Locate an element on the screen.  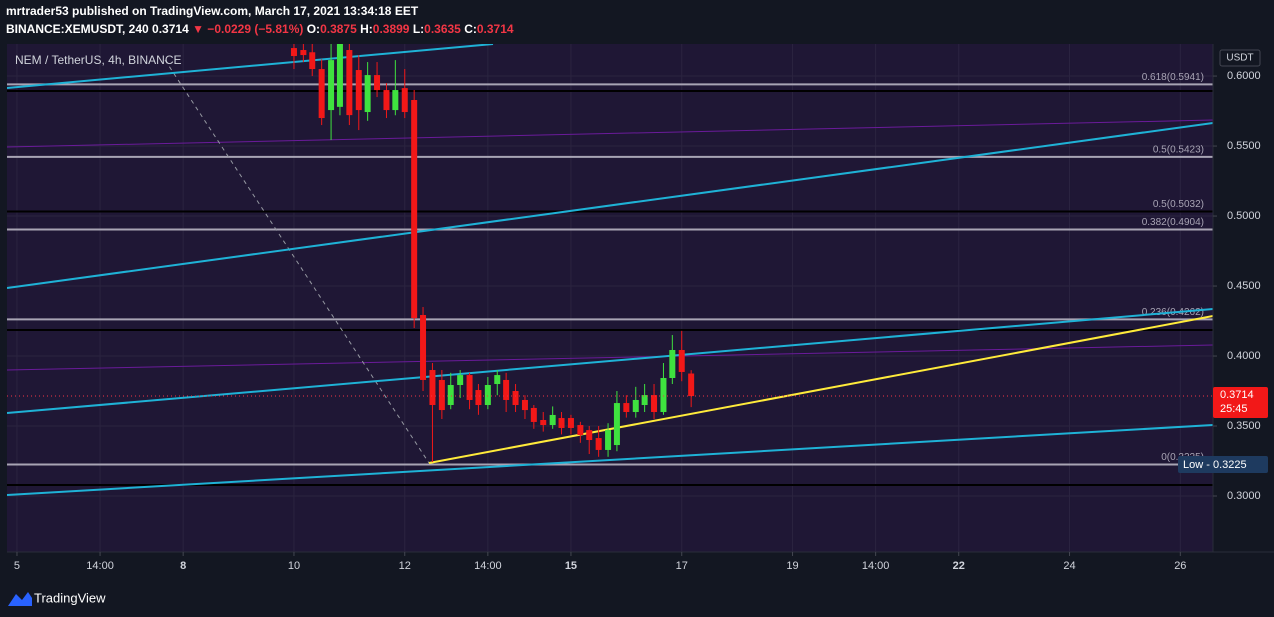
low-tag-label: Low - 0.3225 is located at coordinates (1215, 465).